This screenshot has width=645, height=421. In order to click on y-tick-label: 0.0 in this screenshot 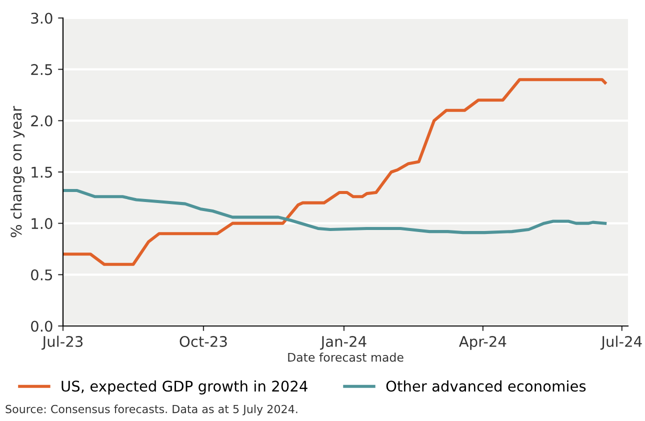, I will do `click(41, 326)`.